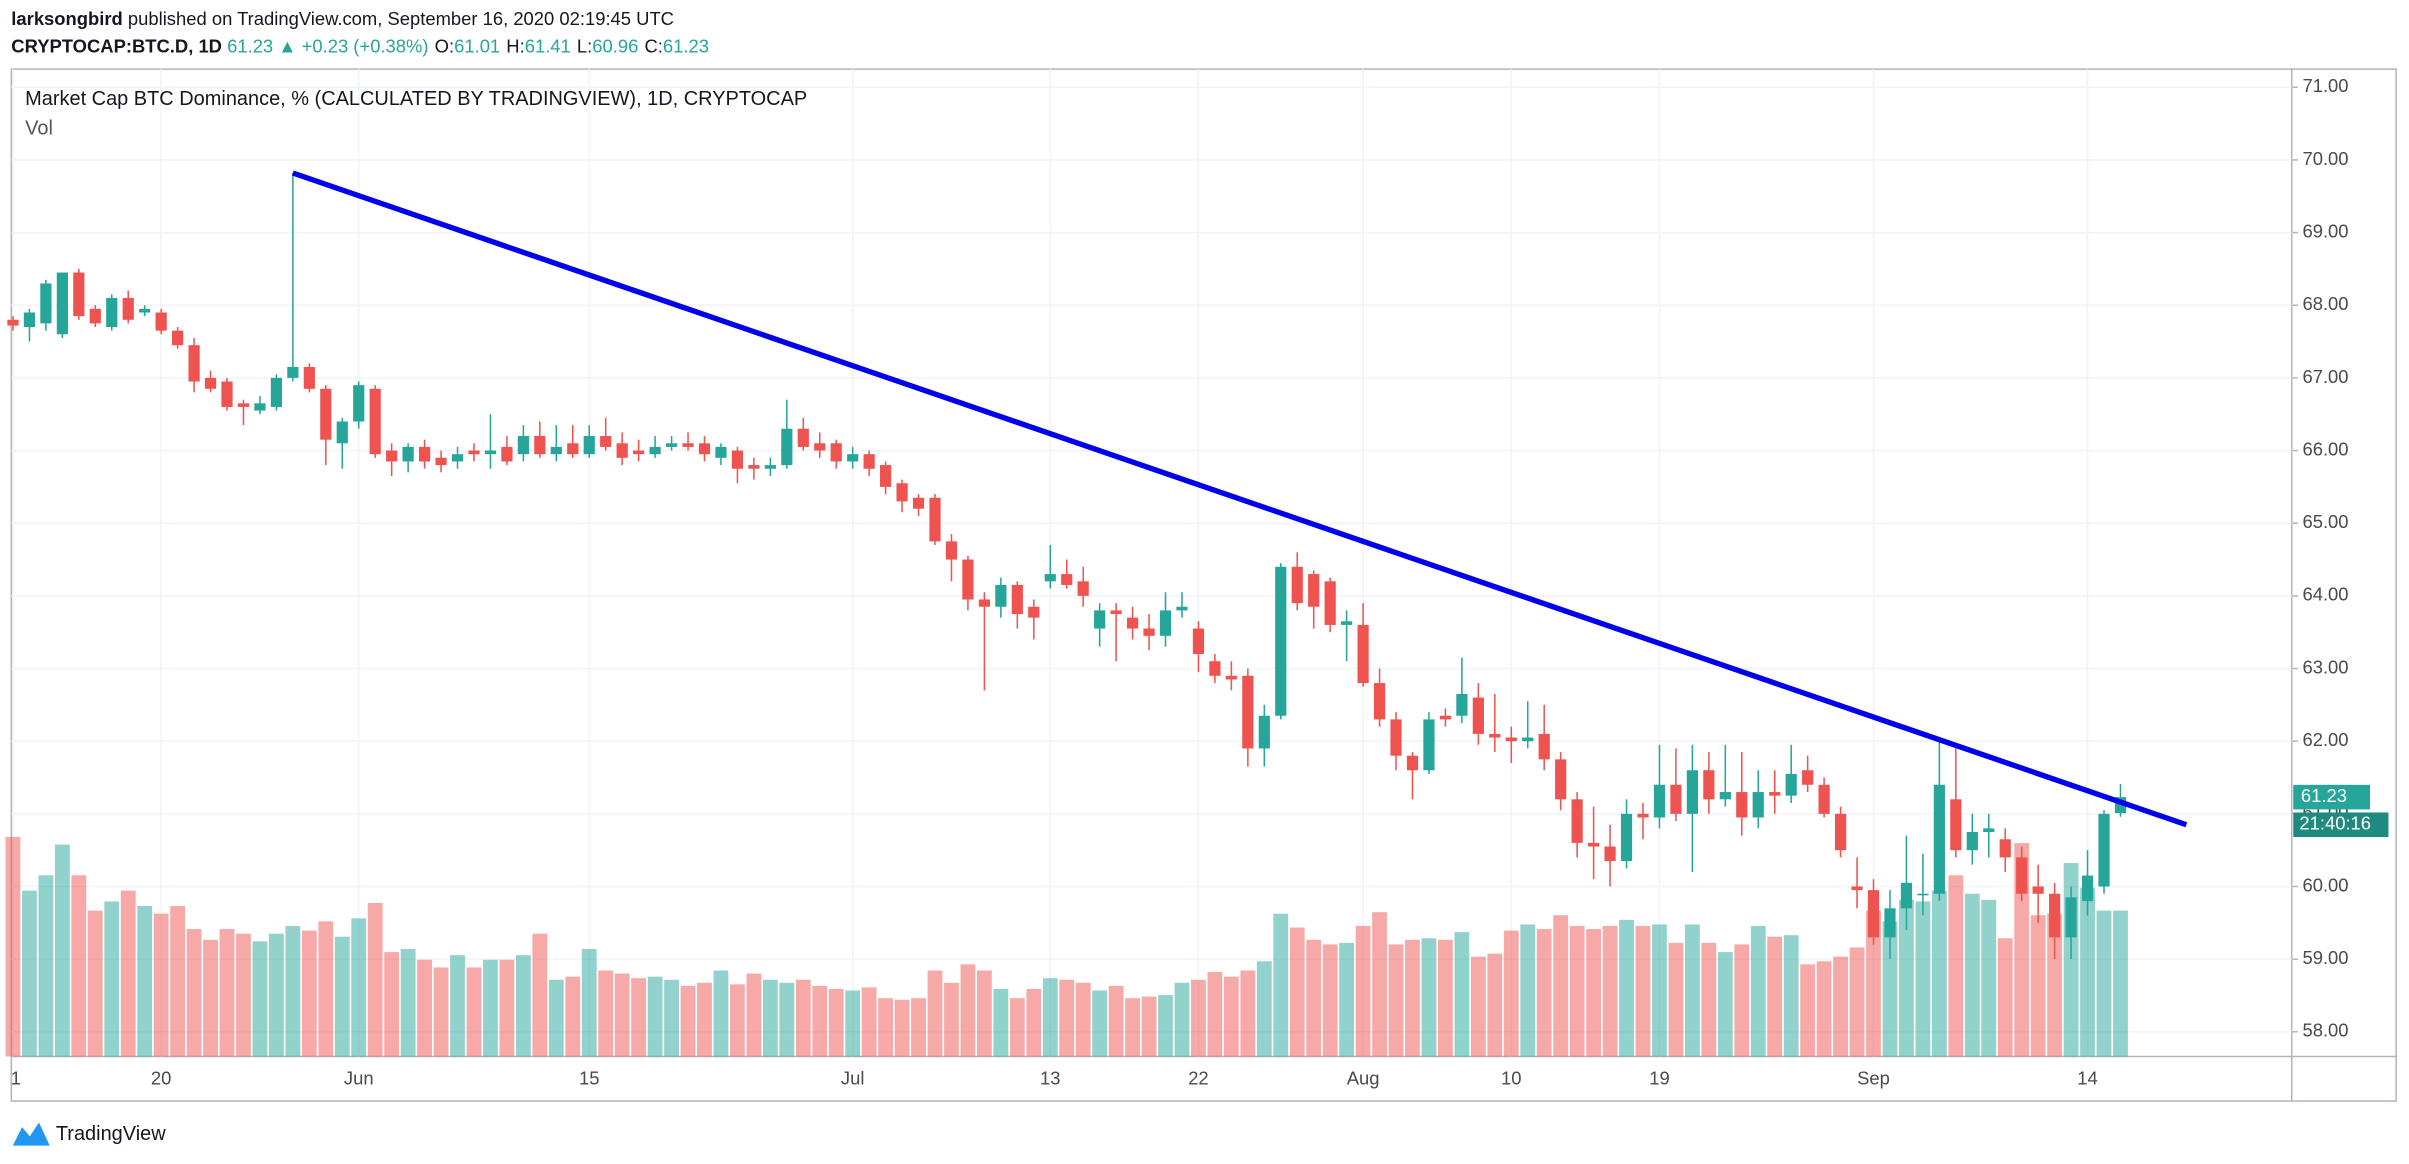 Image resolution: width=2409 pixels, height=1164 pixels. What do you see at coordinates (444, 45) in the screenshot?
I see `ohlc-key: O:` at bounding box center [444, 45].